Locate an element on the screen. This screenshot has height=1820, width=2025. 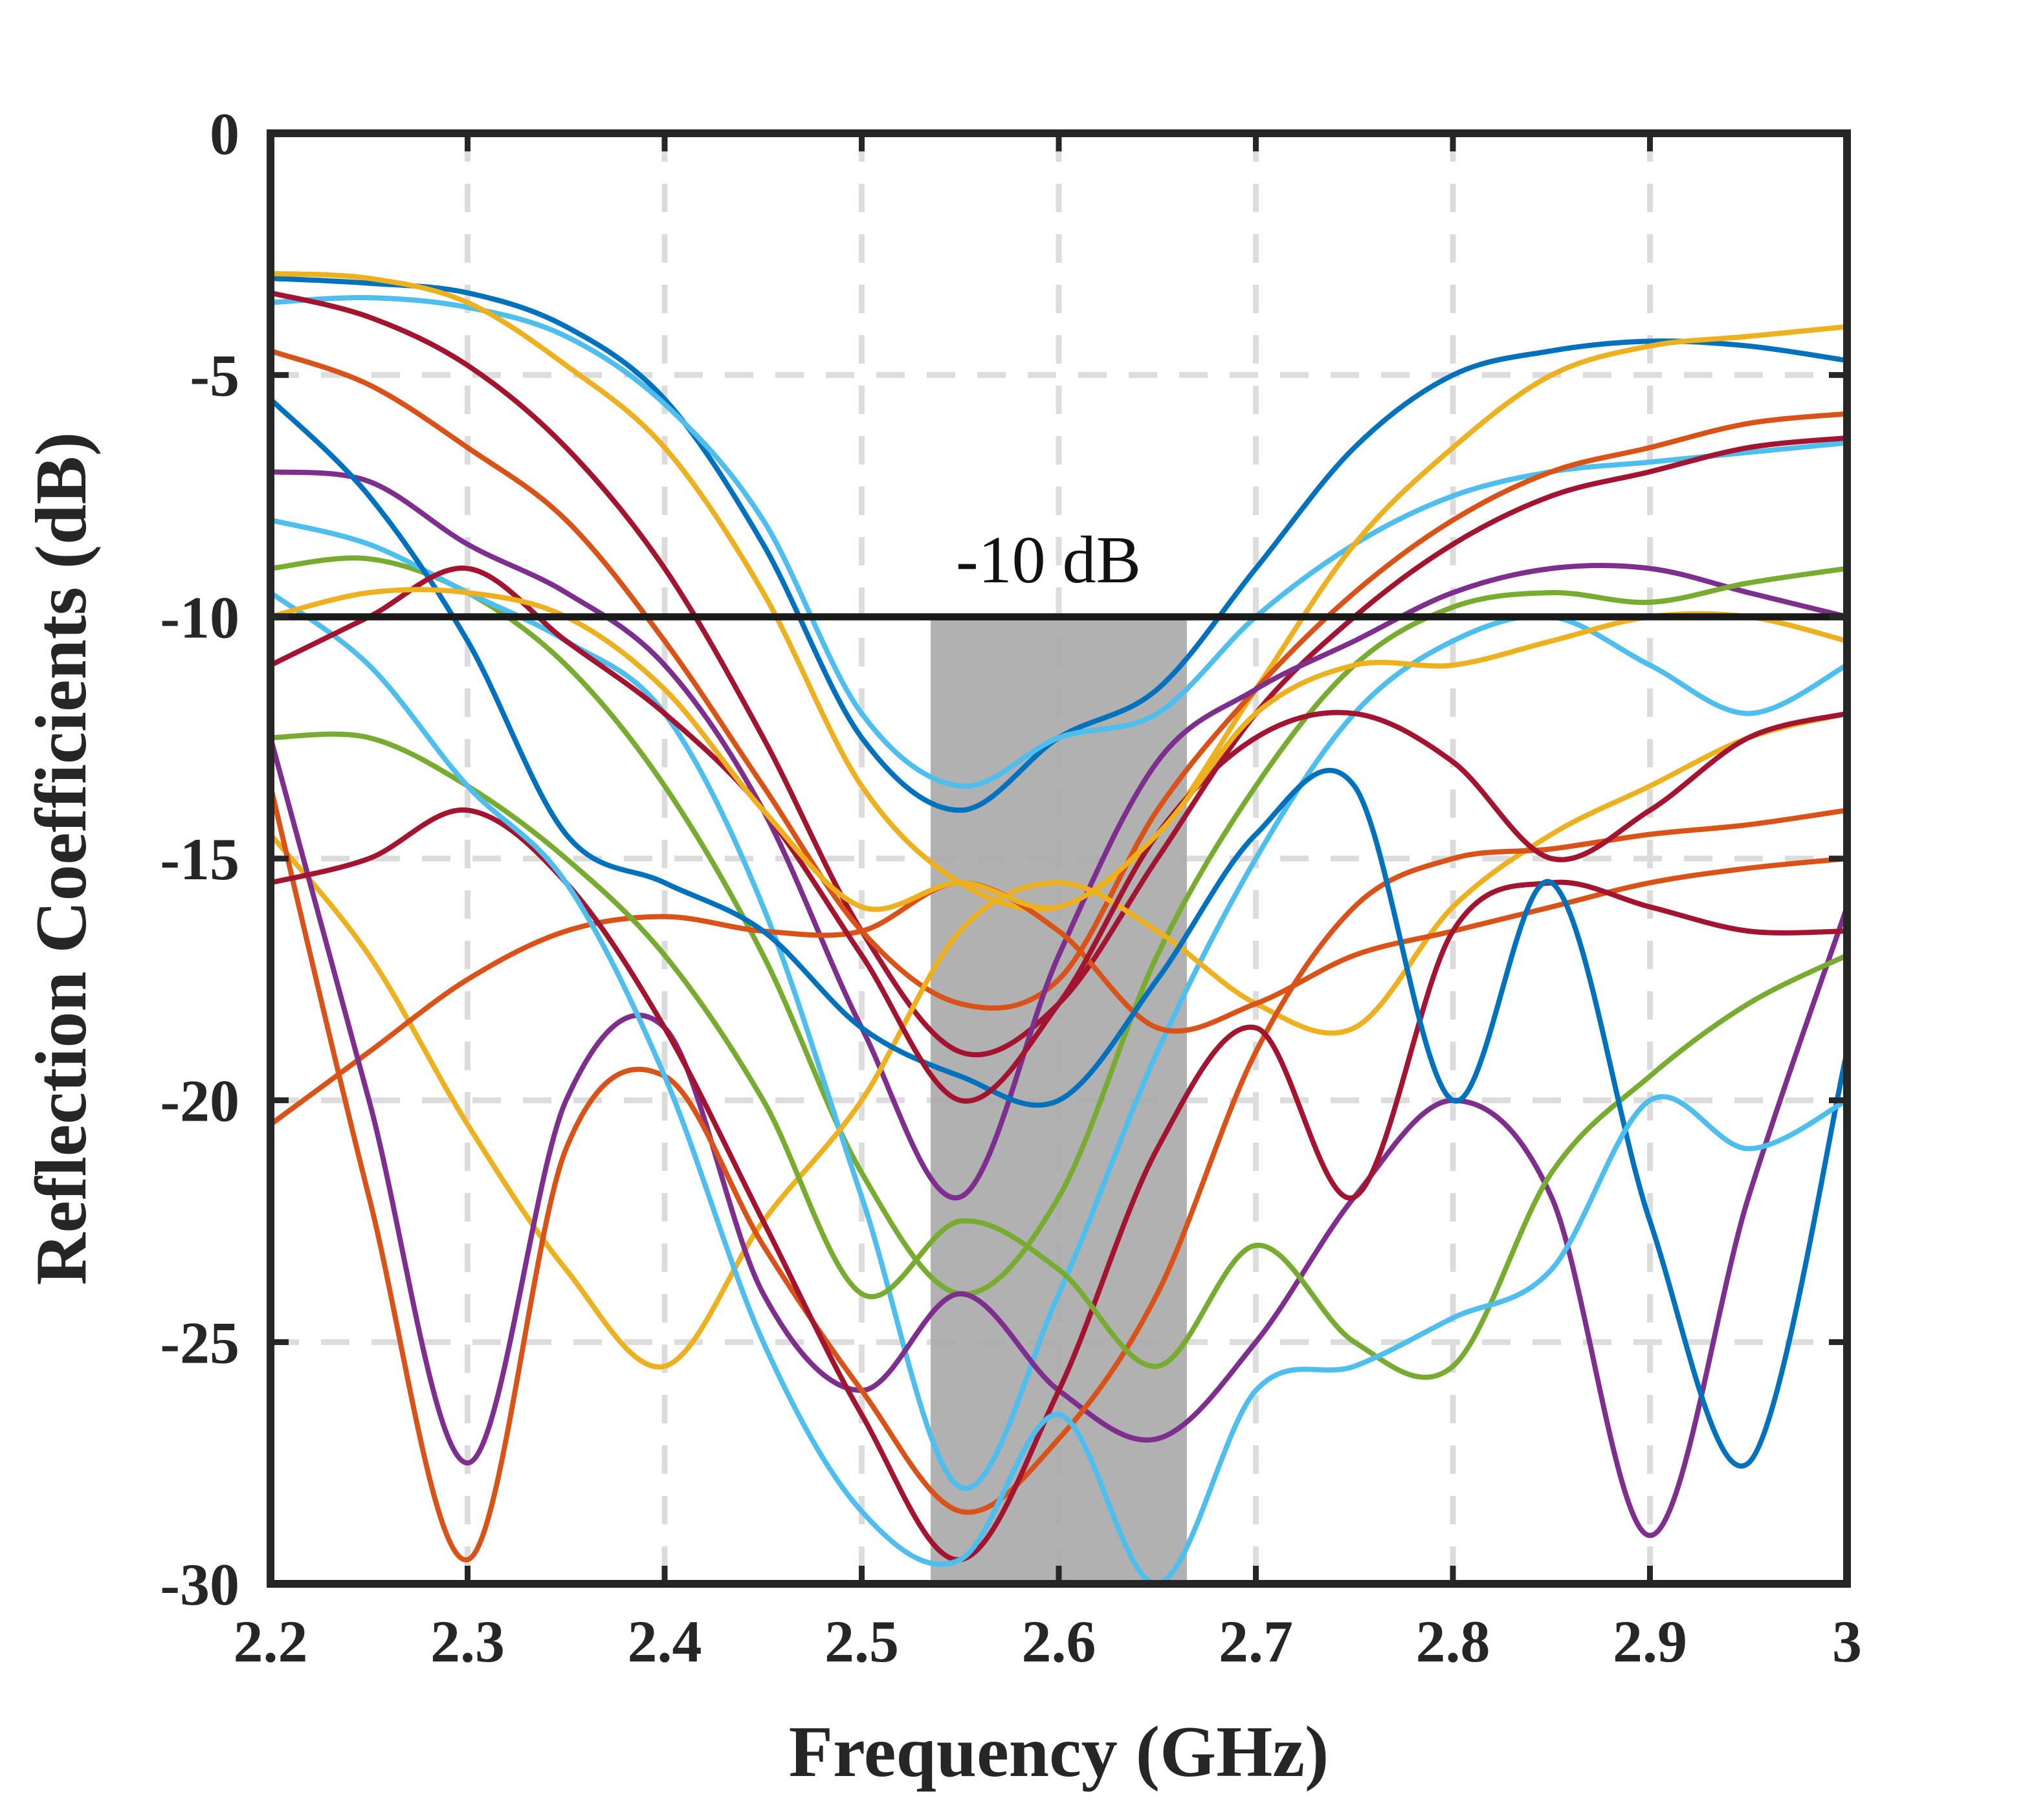
x-tick-label: 3 is located at coordinates (1847, 1641).